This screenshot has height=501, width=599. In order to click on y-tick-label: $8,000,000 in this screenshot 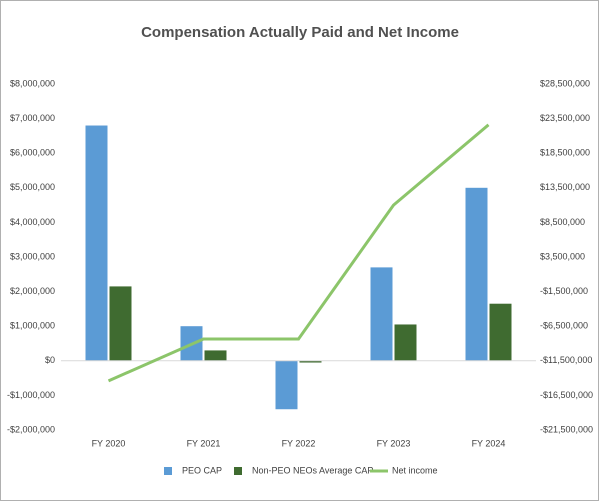, I will do `click(32, 83)`.